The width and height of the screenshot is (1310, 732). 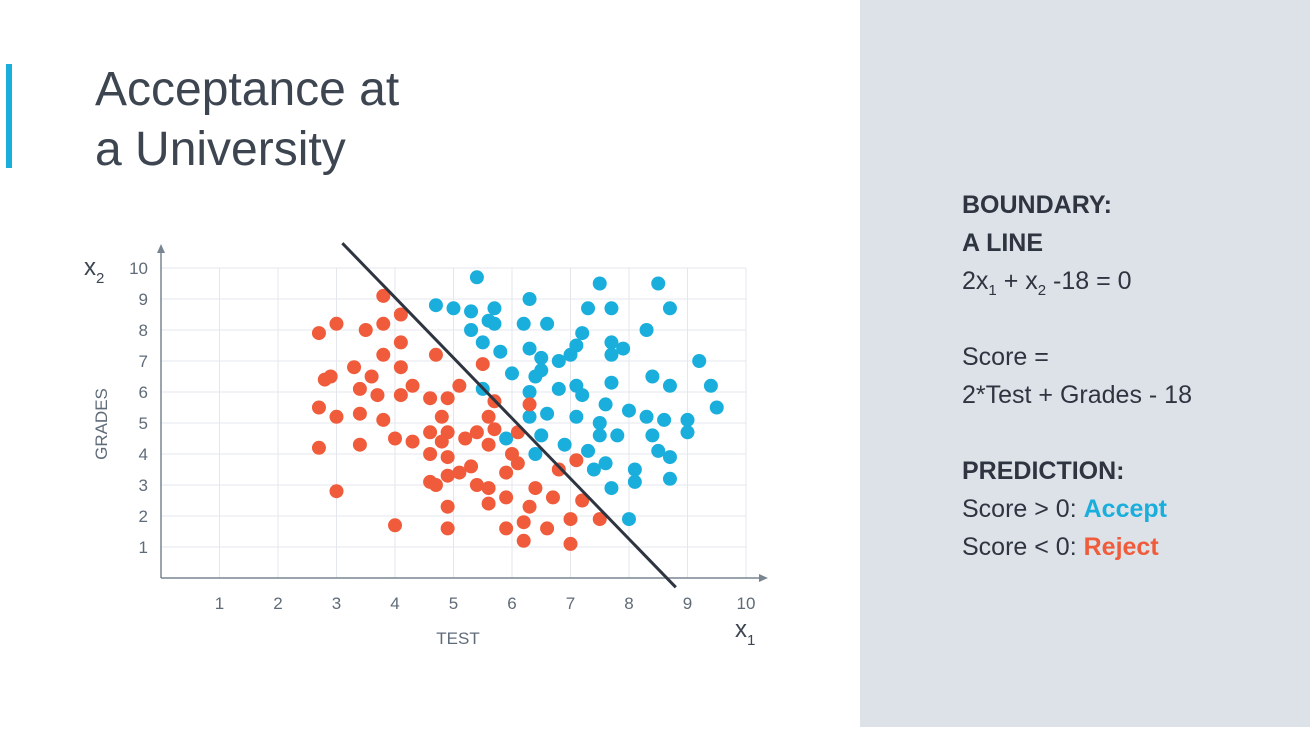 What do you see at coordinates (1037, 205) in the screenshot?
I see `boundary-heading: BOUNDARY:` at bounding box center [1037, 205].